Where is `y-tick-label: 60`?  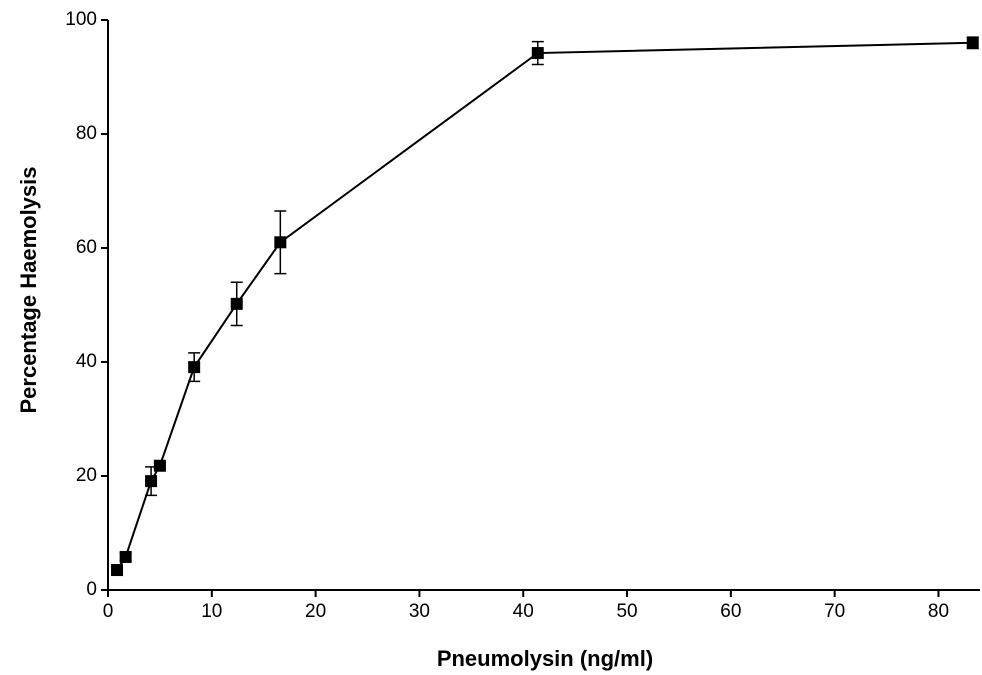 y-tick-label: 60 is located at coordinates (86, 247).